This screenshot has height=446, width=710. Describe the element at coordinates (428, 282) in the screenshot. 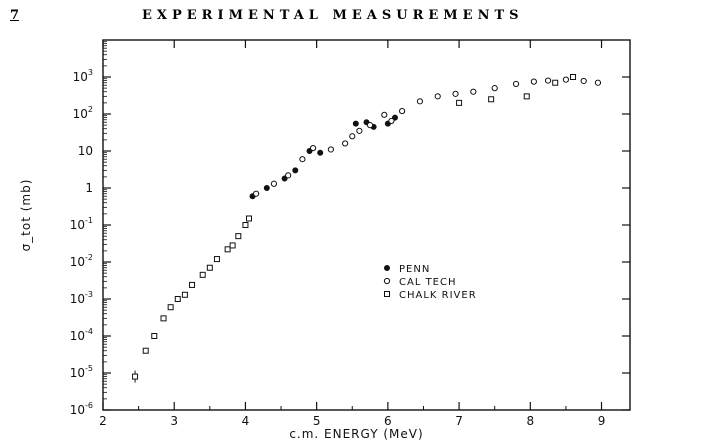

I see `legend-label: CAL TECH` at that location.